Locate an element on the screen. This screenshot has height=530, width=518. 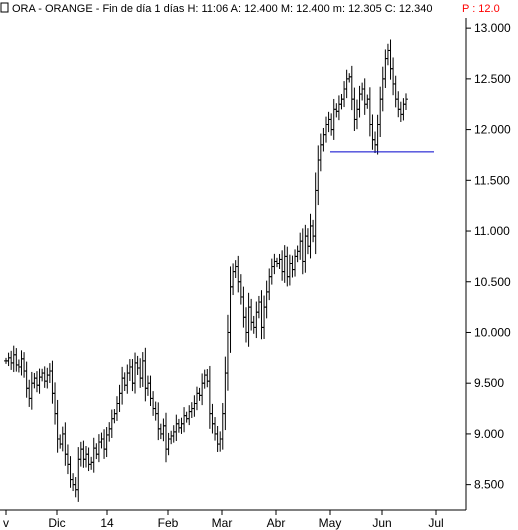
x-axis: v Dic 14 Feb Mar Abr May Jun Jul is located at coordinates (223, 520).